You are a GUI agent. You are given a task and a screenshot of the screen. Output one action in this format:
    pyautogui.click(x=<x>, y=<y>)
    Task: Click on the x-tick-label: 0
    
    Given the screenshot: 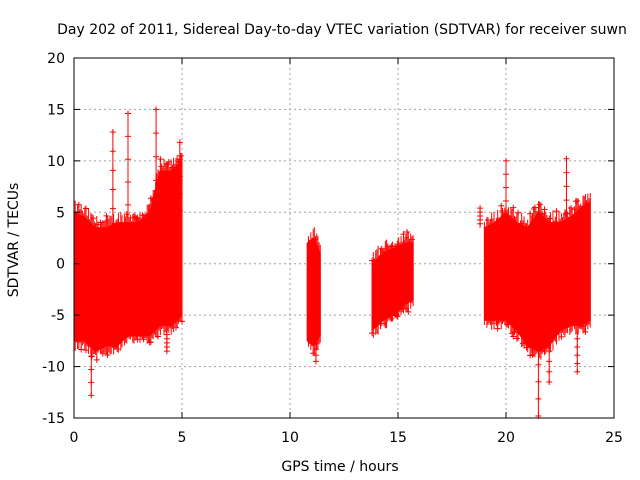 What is the action you would take?
    pyautogui.click(x=74, y=438)
    